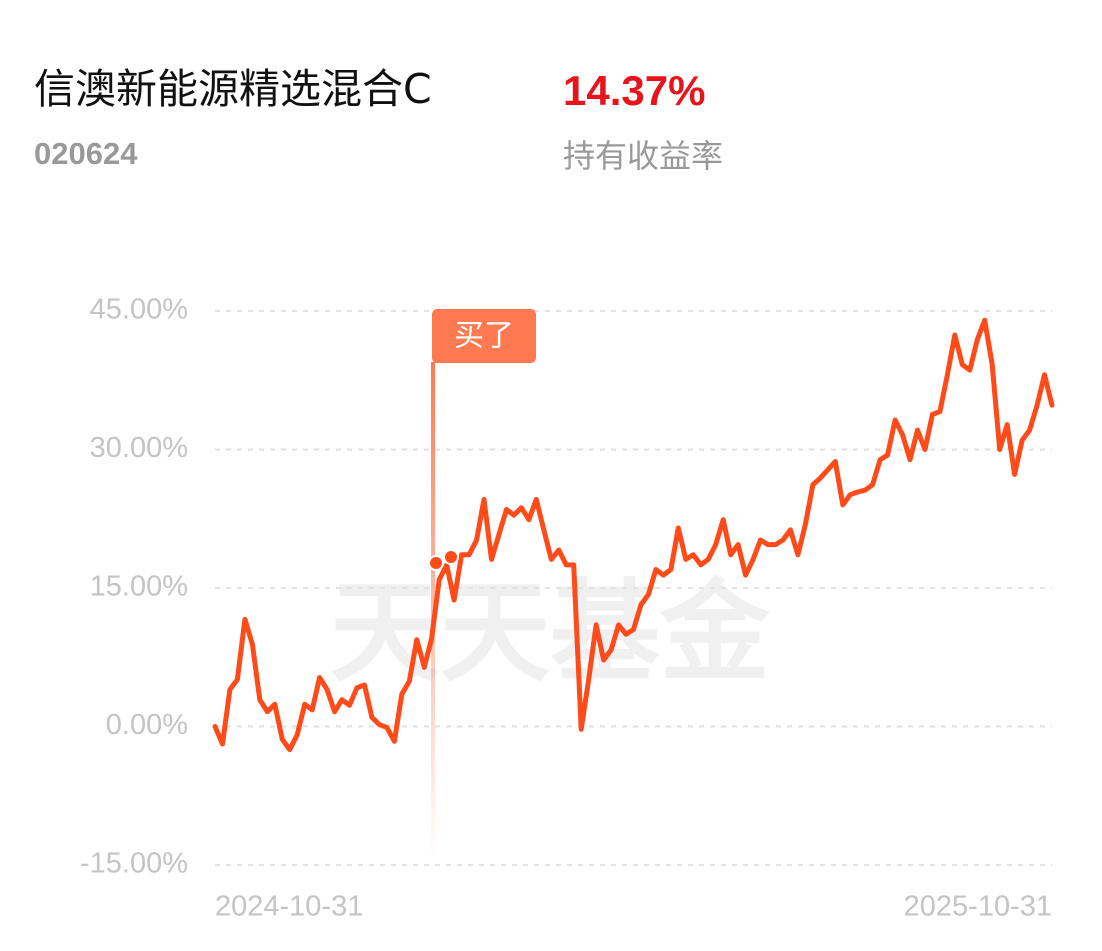  Describe the element at coordinates (233, 89) in the screenshot. I see `fund-title: 信澳新能源精选混合C` at that location.